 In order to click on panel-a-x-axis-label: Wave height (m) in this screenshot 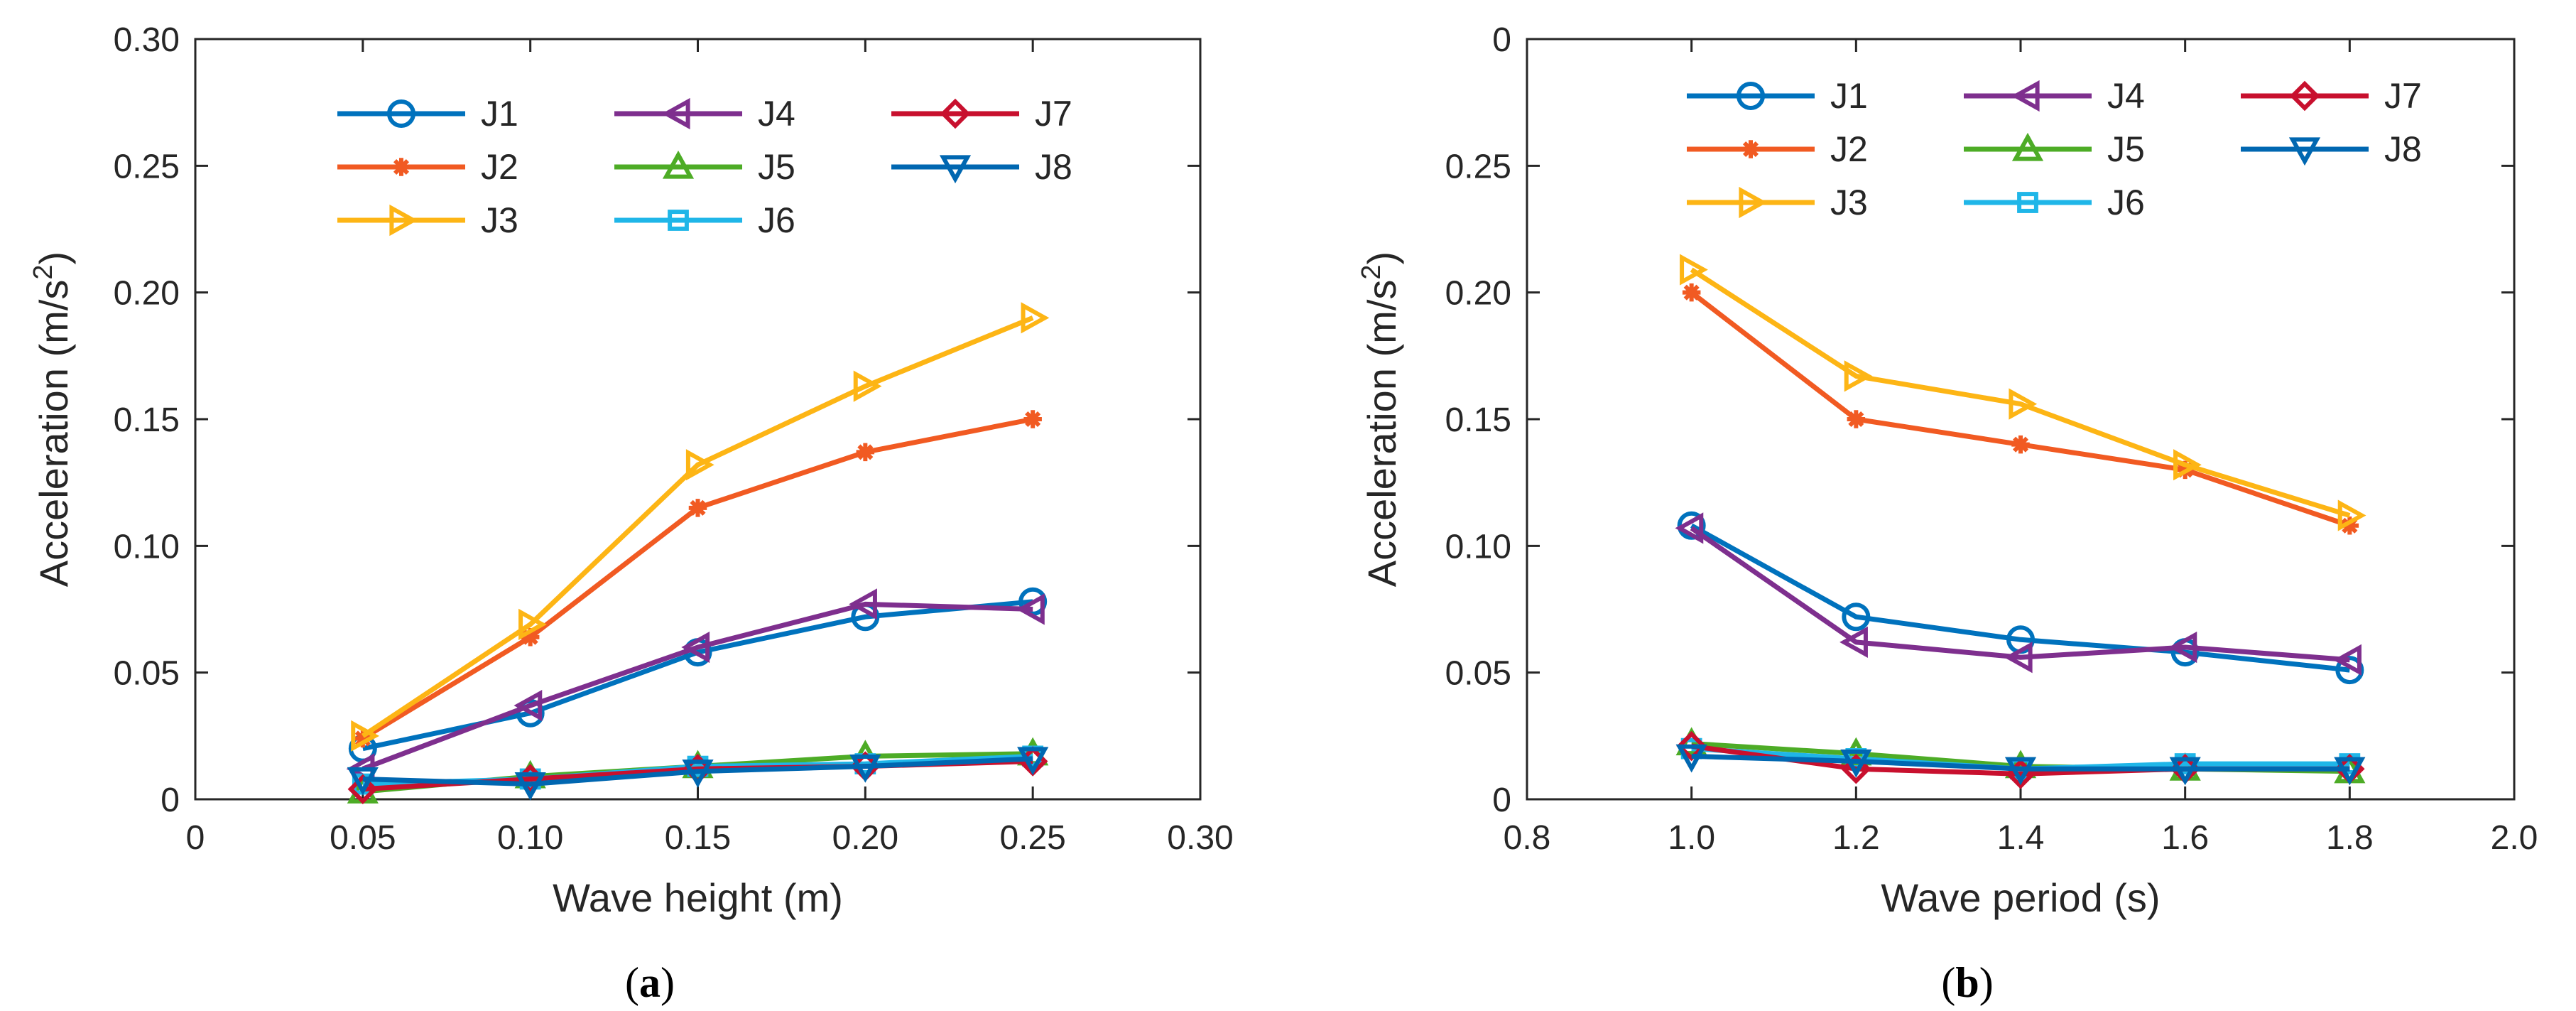, I will do `click(698, 897)`.